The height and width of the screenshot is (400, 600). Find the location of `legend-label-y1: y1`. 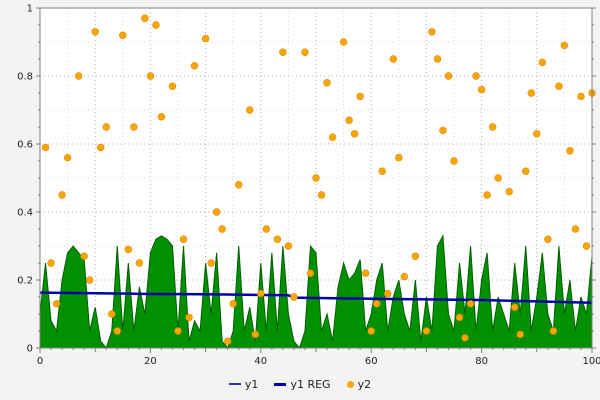

legend-label-y1: y1 is located at coordinates (251, 384).